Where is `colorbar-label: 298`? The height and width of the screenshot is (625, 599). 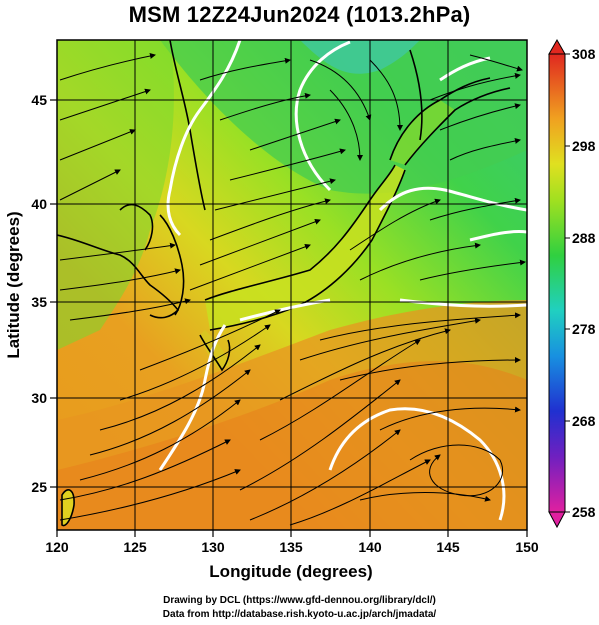
colorbar-label: 298 is located at coordinates (584, 146).